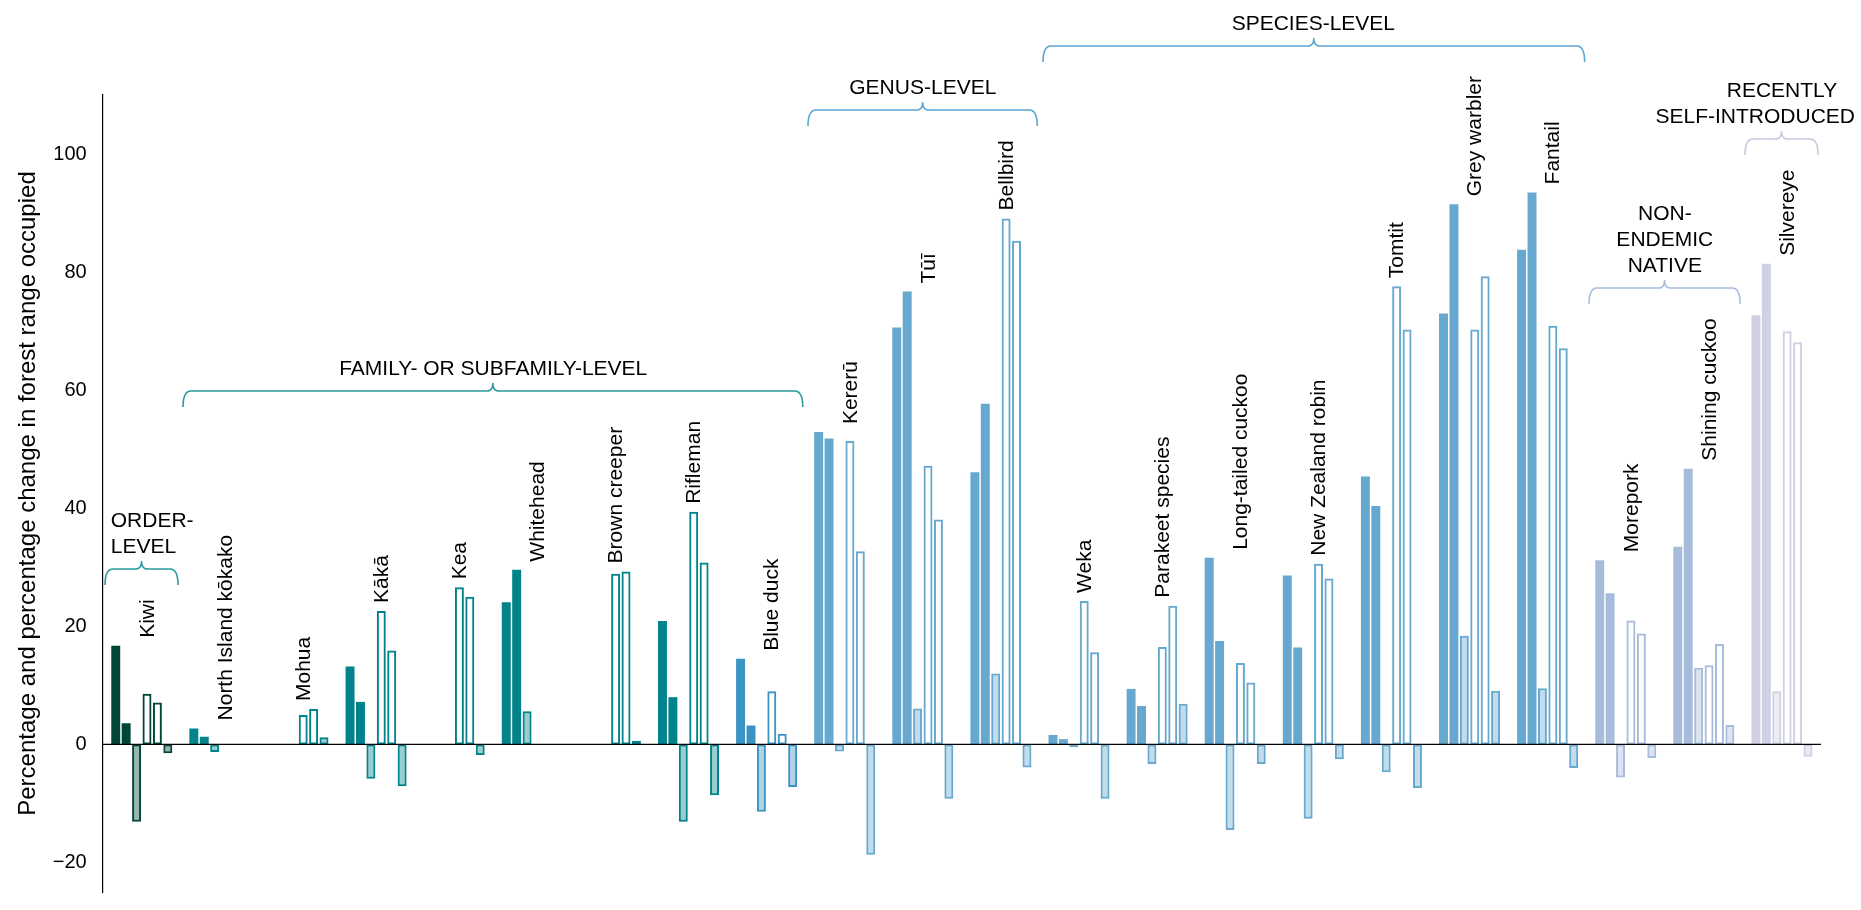  What do you see at coordinates (1396, 250) in the screenshot?
I see `x-tick-label: Tomtit` at bounding box center [1396, 250].